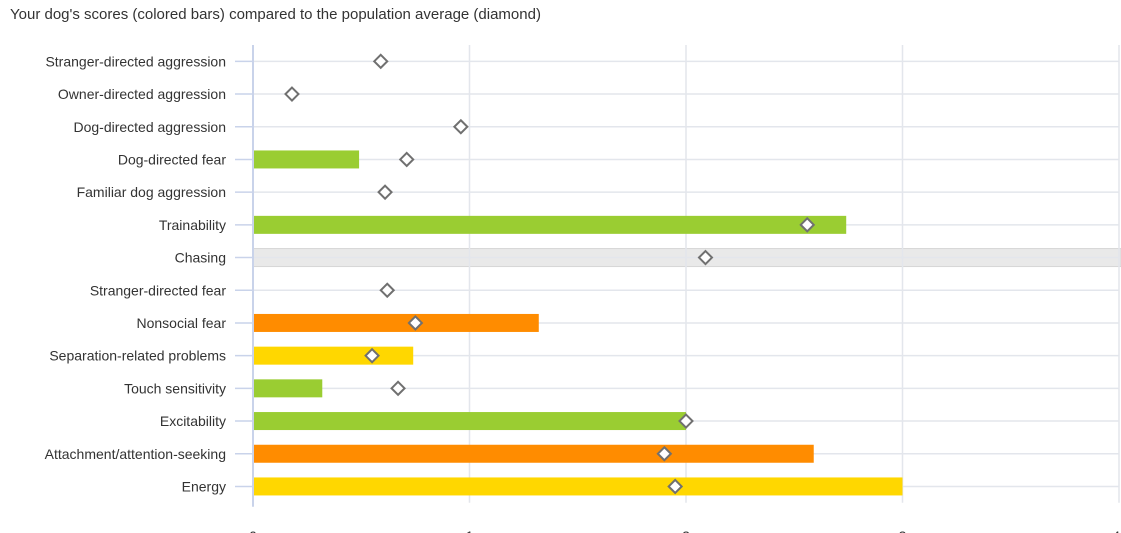  I want to click on x-tick-label: 3, so click(903, 530).